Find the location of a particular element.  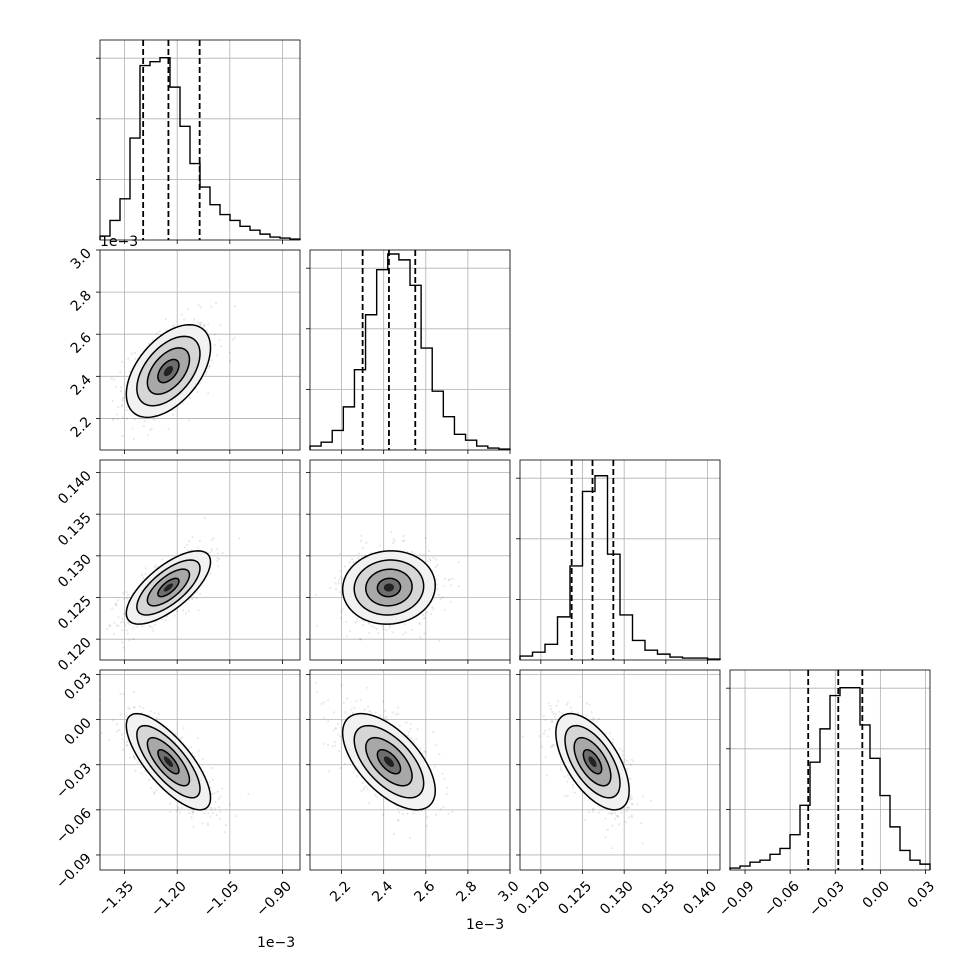

x-tick-label: −0.90 is located at coordinates (274, 899).